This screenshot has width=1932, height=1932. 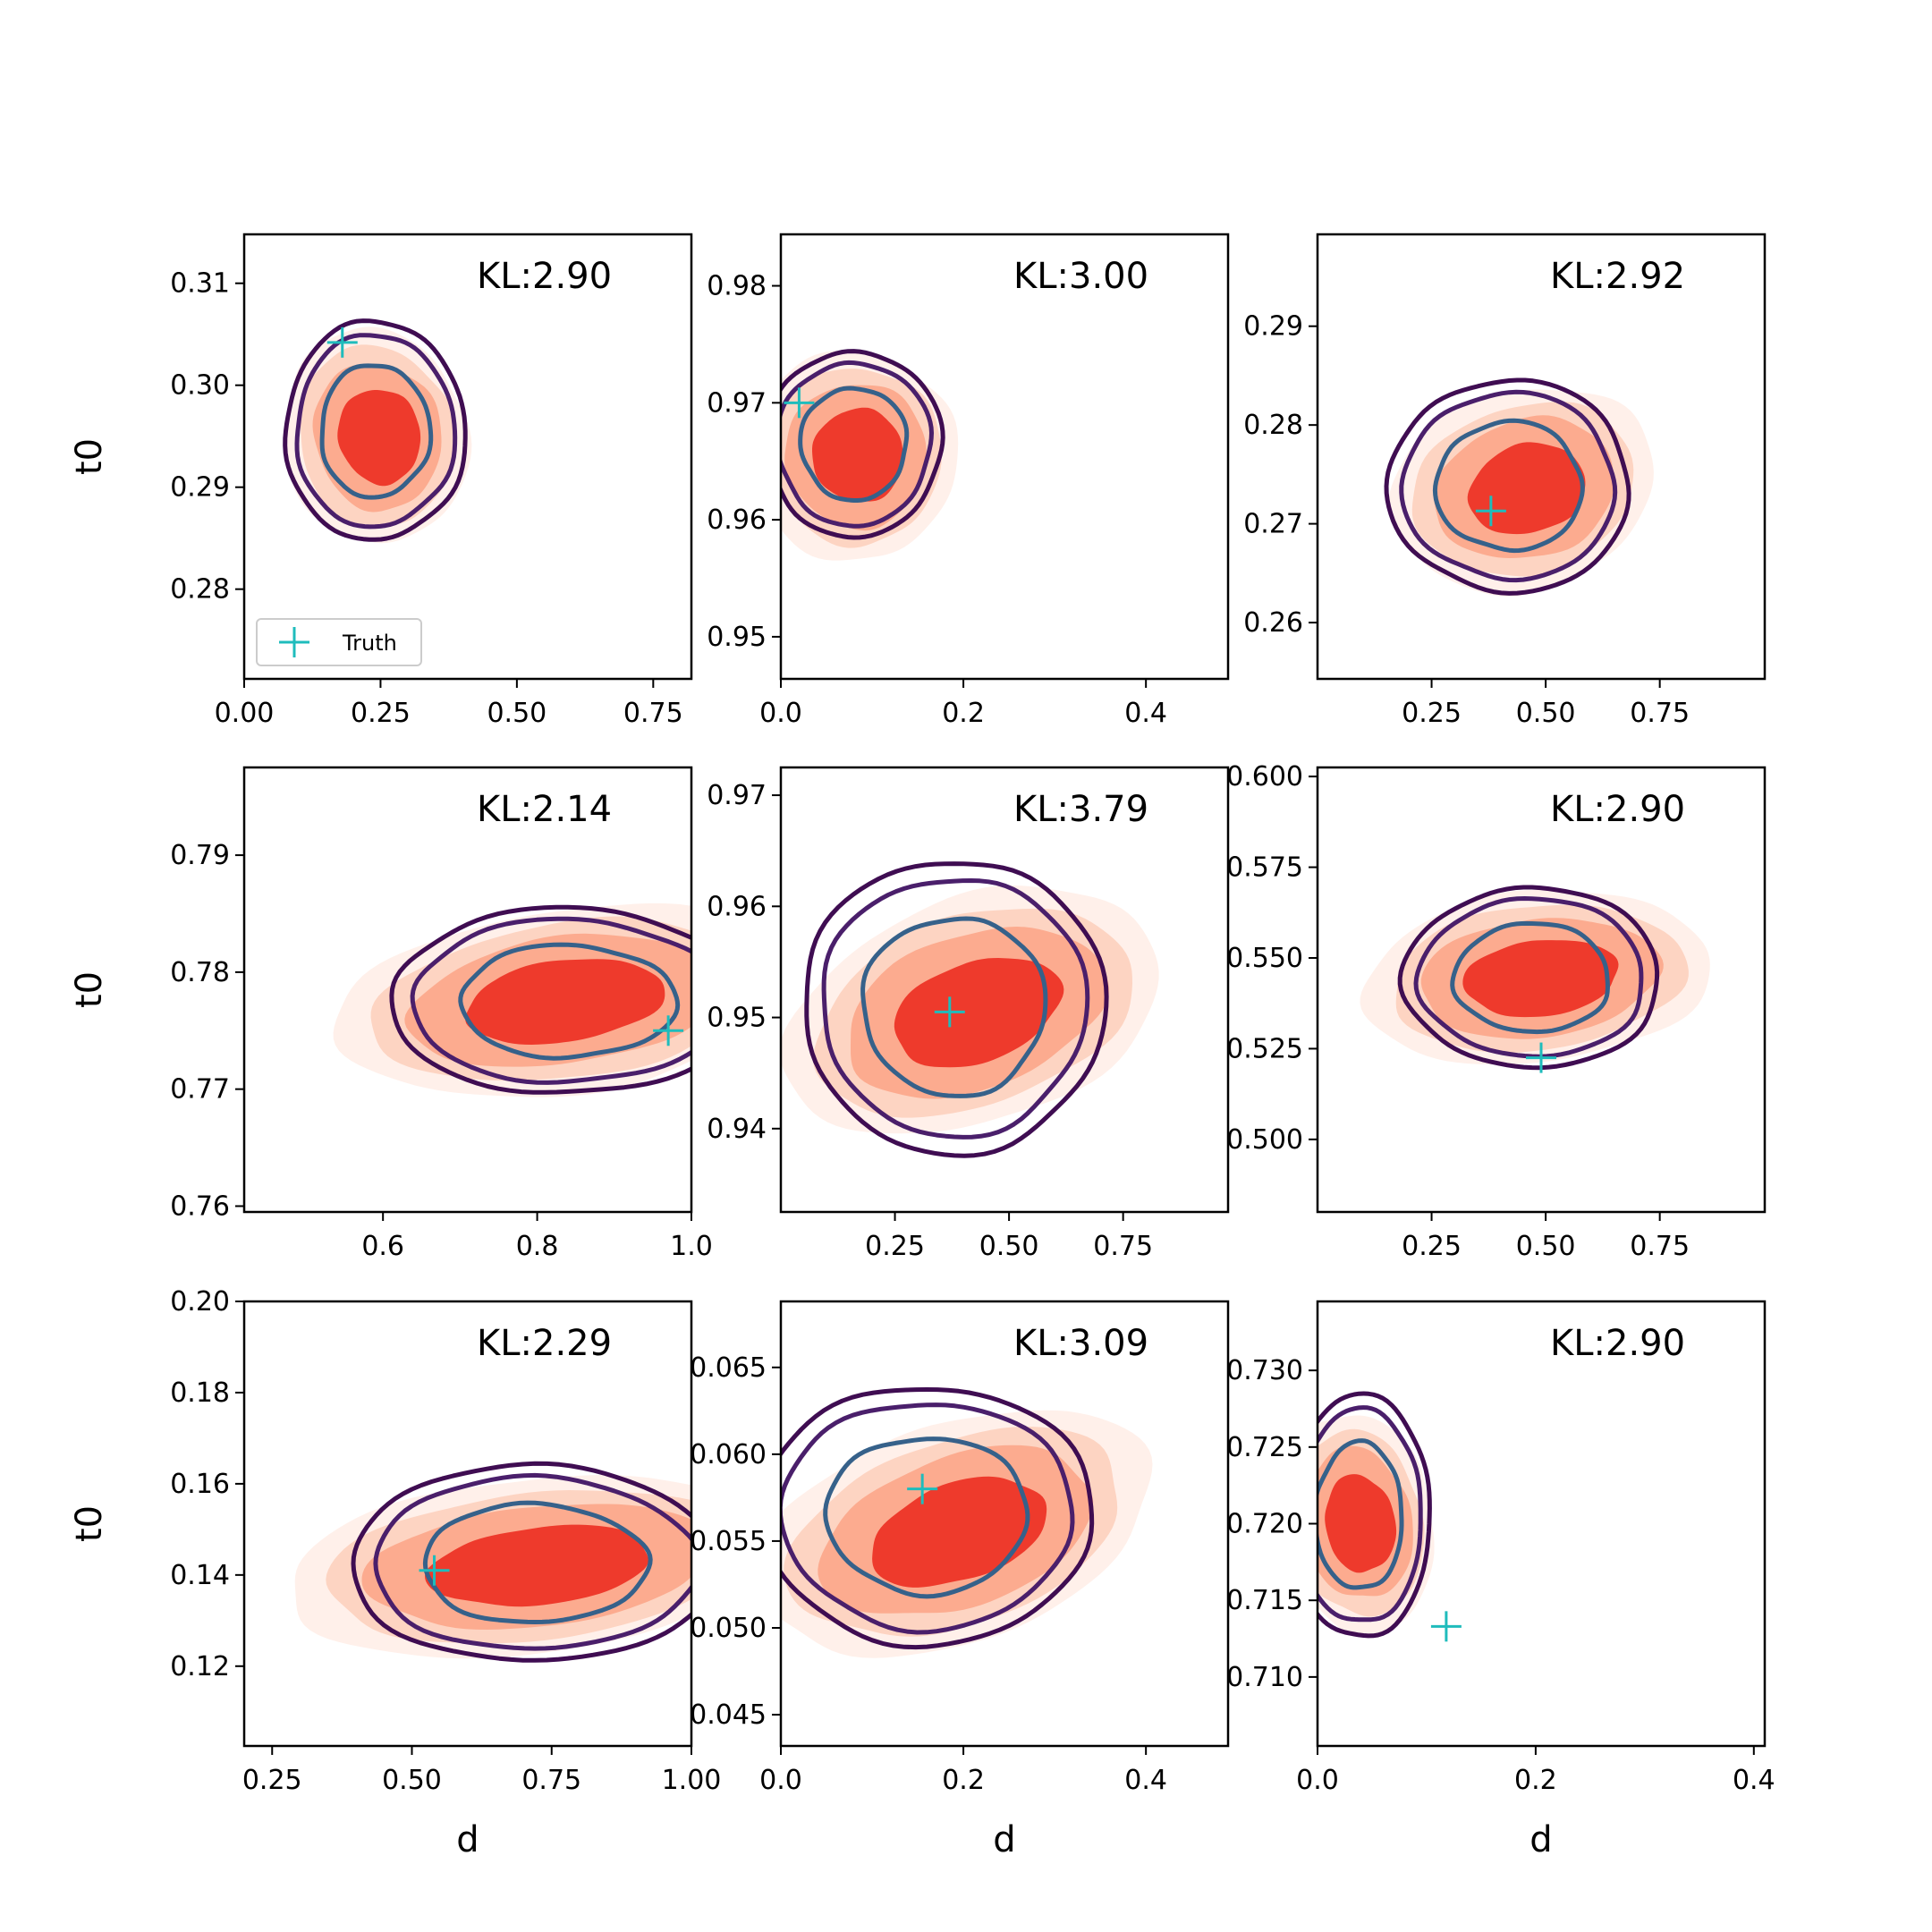 I want to click on legend: Truth, so click(x=339, y=642).